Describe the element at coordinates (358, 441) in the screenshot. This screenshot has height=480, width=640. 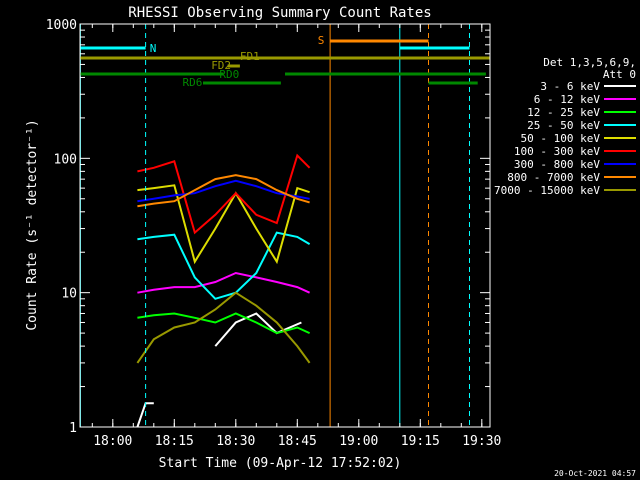
I see `x-tick-label: 19:00` at that location.